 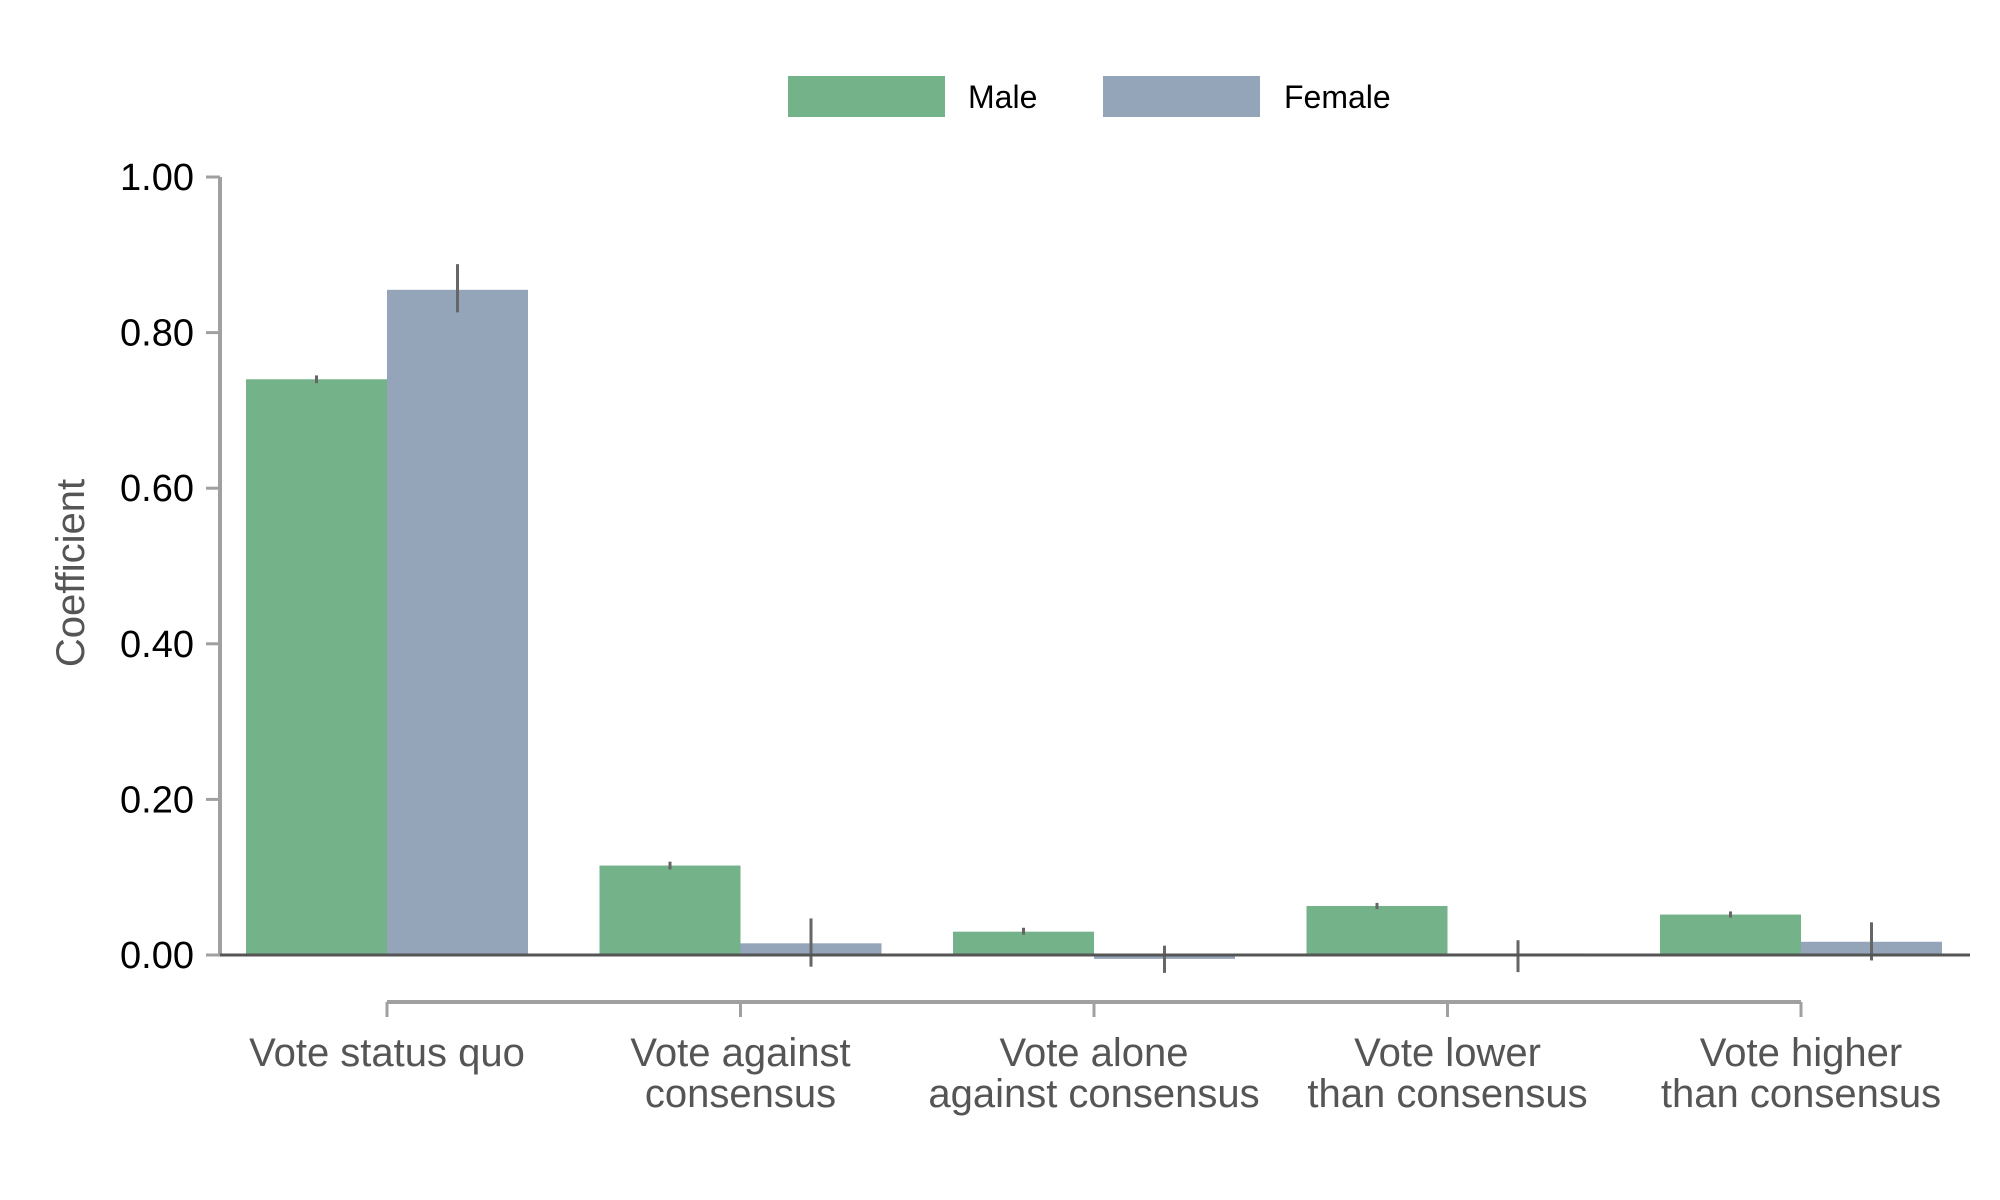 What do you see at coordinates (157, 645) in the screenshot?
I see `y-tick-label: 0.40` at bounding box center [157, 645].